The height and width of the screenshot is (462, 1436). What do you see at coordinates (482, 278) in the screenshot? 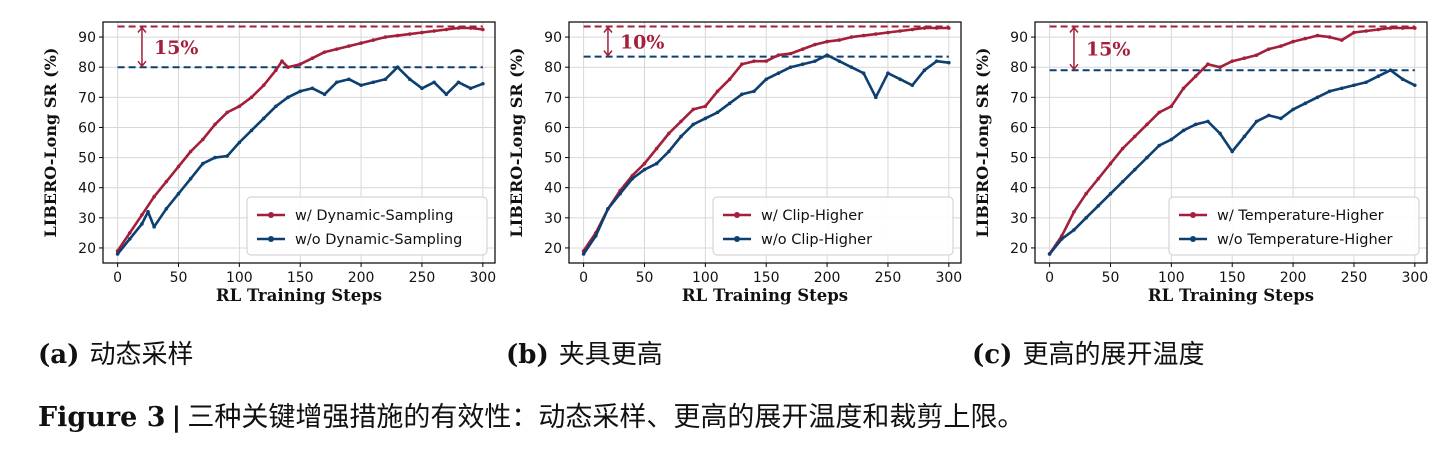
I see `x-tick-label: 300` at bounding box center [482, 278].